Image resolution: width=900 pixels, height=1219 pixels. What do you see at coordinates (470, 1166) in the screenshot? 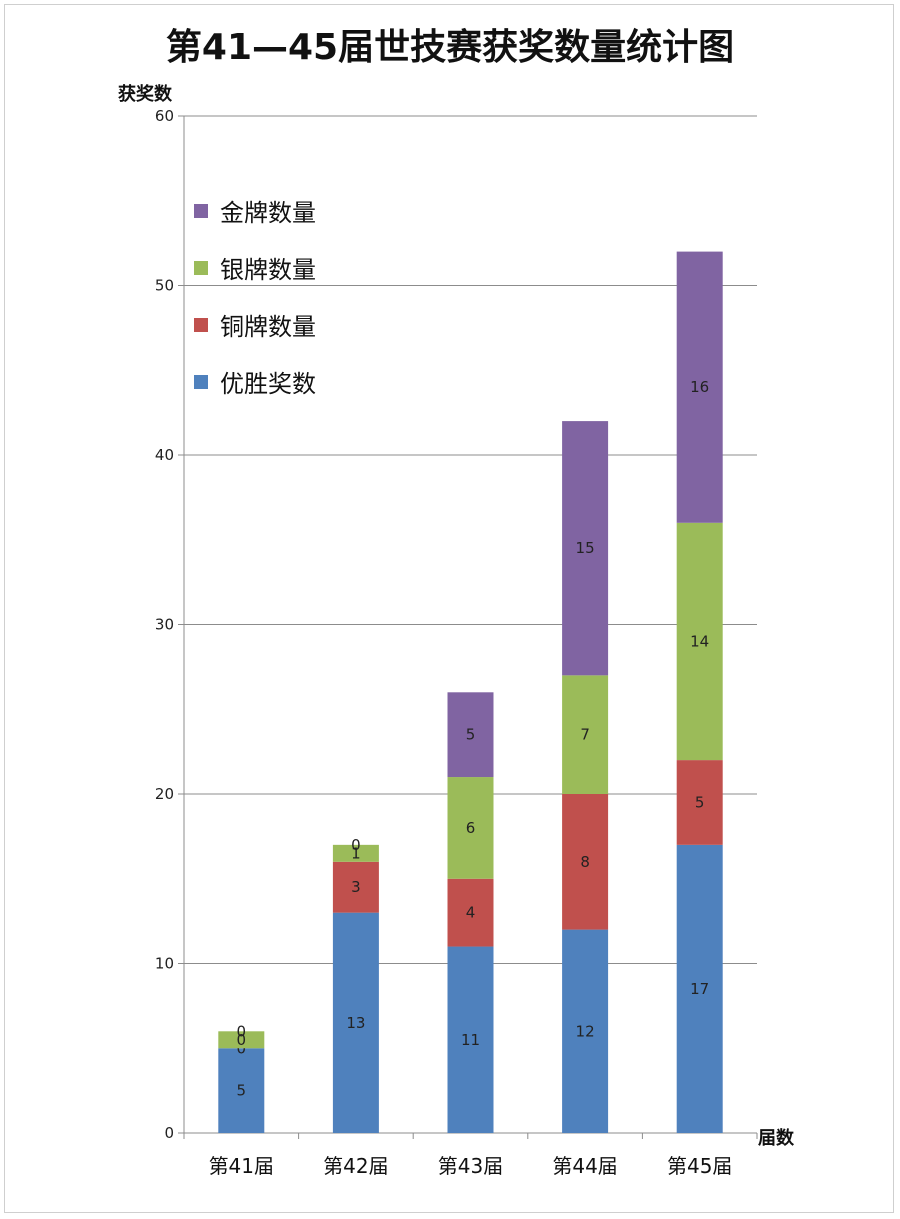
I see `x-category-label: 第43届` at bounding box center [470, 1166].